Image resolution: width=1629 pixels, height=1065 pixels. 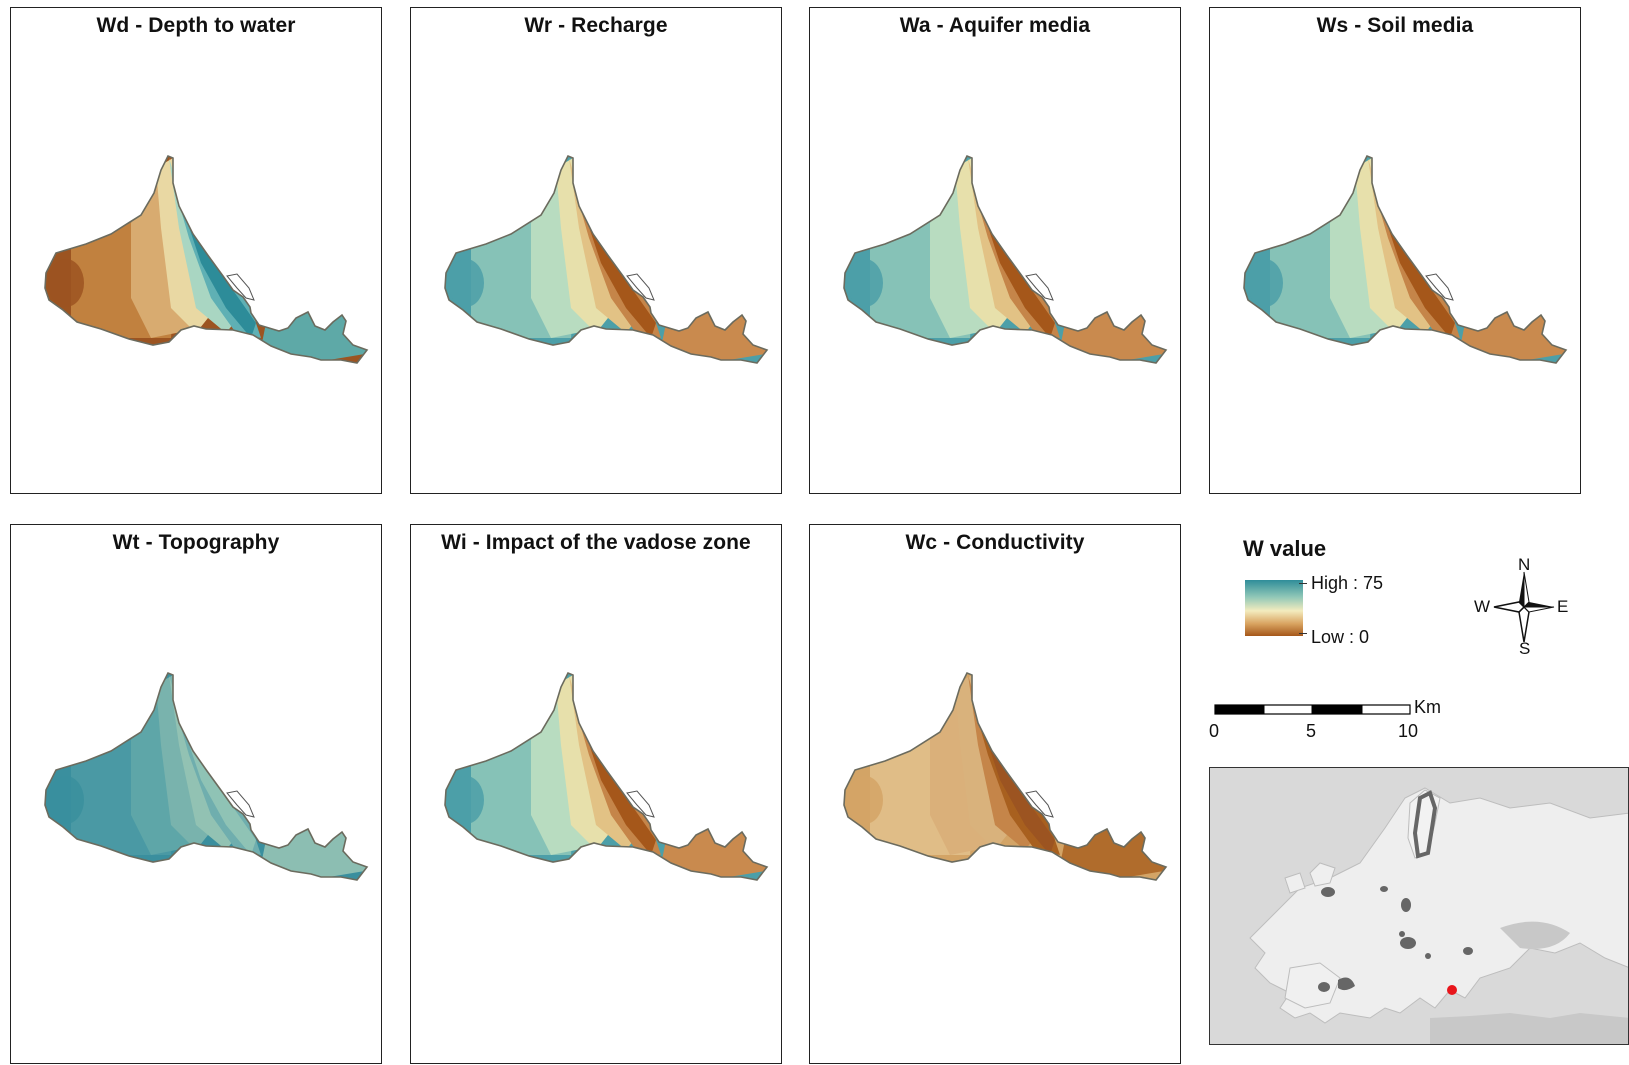 I want to click on map-panel-wt: Wt - Topography, so click(x=196, y=794).